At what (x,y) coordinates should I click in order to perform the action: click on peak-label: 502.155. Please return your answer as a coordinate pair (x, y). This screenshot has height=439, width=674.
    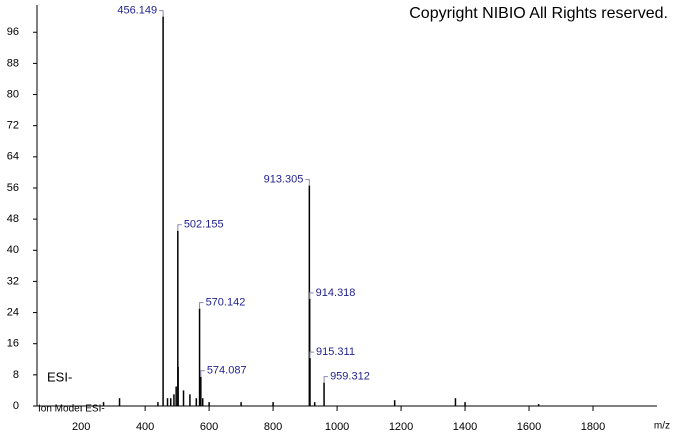
    Looking at the image, I should click on (204, 225).